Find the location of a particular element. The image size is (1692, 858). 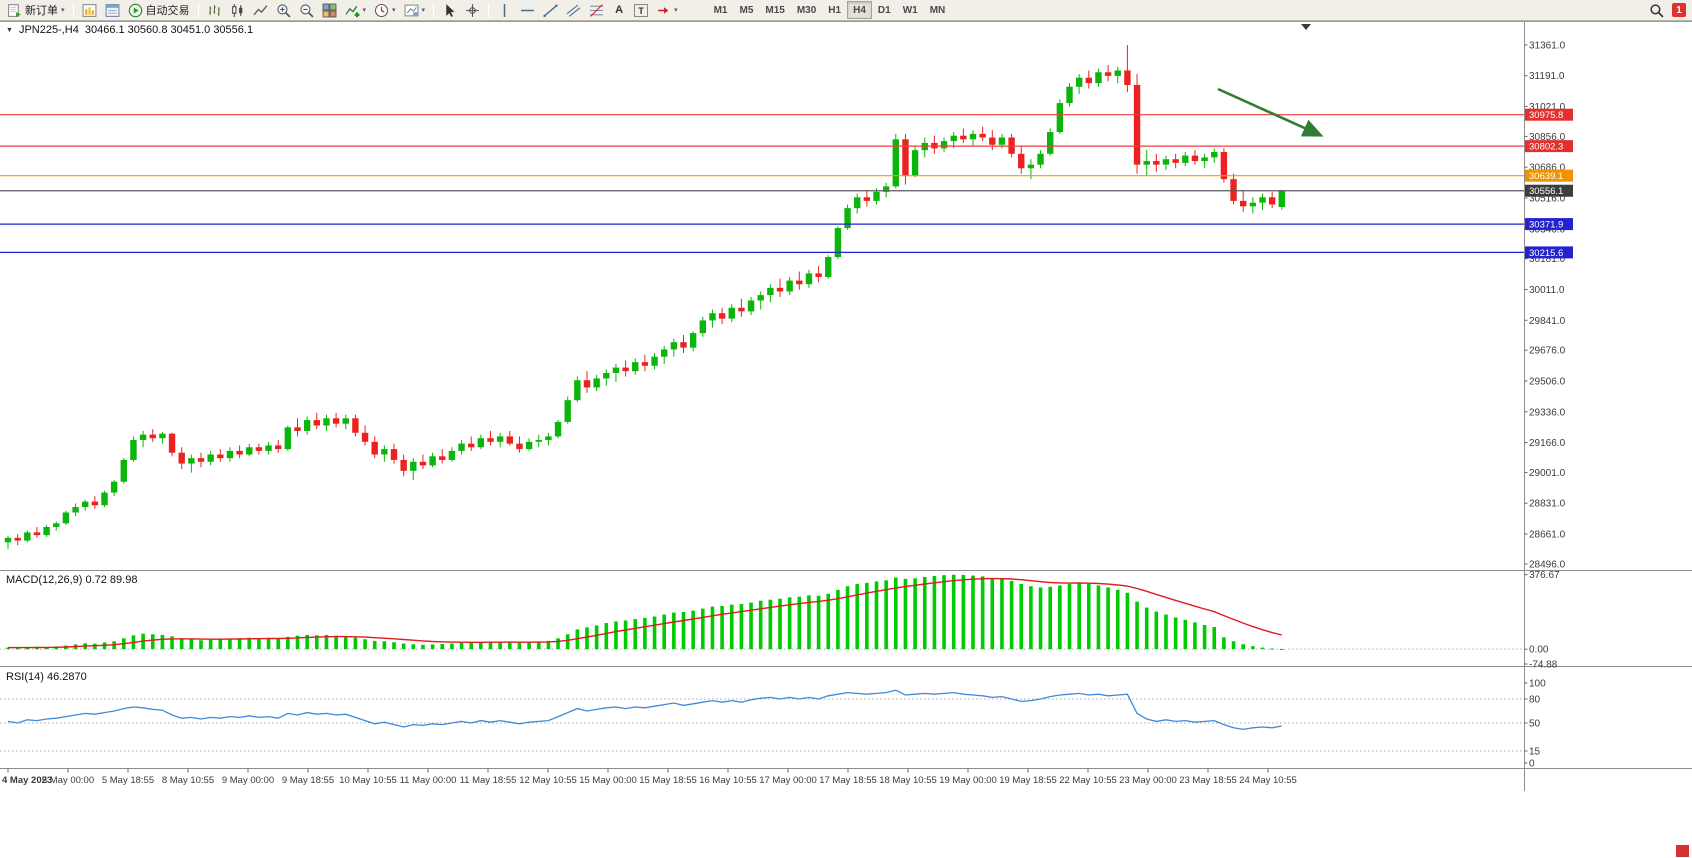

templates-button: ▾ is located at coordinates (415, 10).